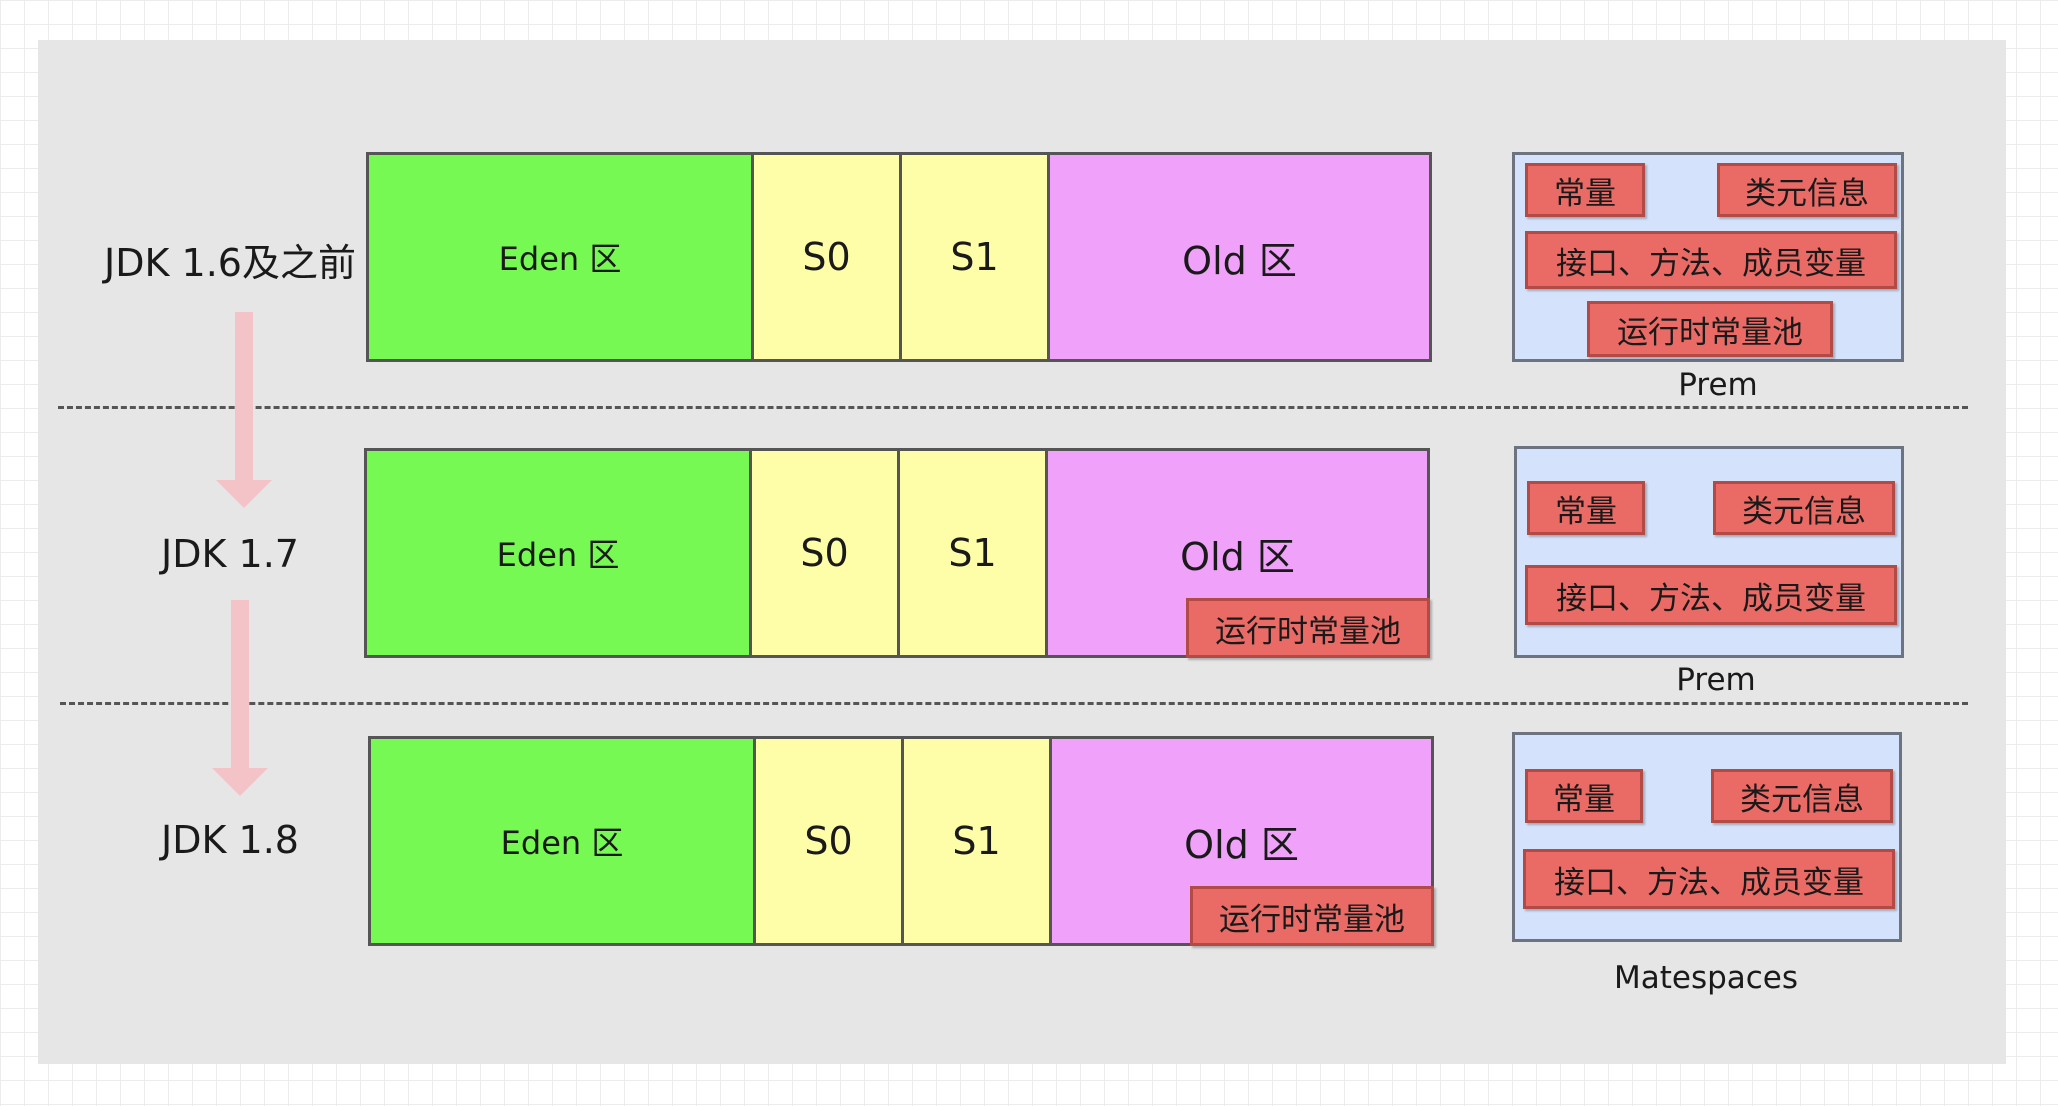 The height and width of the screenshot is (1106, 2058). I want to click on heap-jdk18: Eden 区 S0 S1 Old 区 运行时常量池, so click(901, 841).